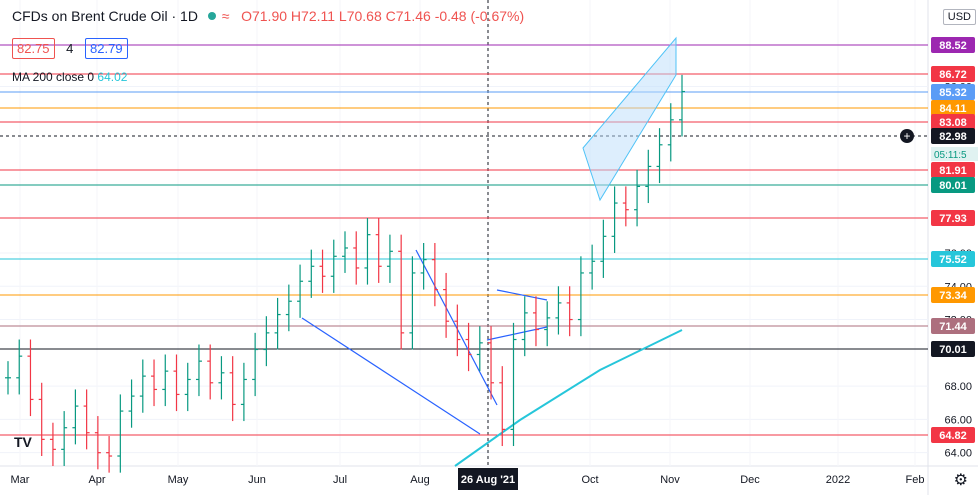  I want to click on x-tick-label: May, so click(178, 480).